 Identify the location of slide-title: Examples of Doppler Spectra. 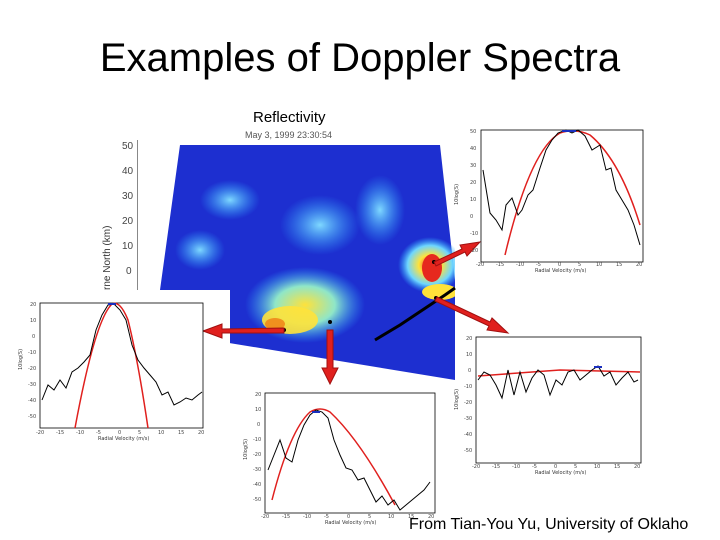
(360, 58).